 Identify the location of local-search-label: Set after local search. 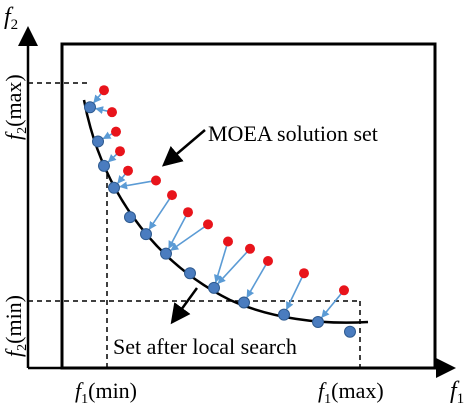
(205, 346).